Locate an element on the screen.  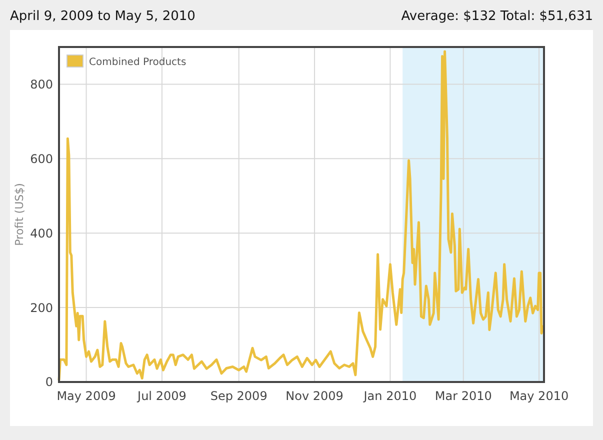
y-tick-label: 400 is located at coordinates (41, 233).